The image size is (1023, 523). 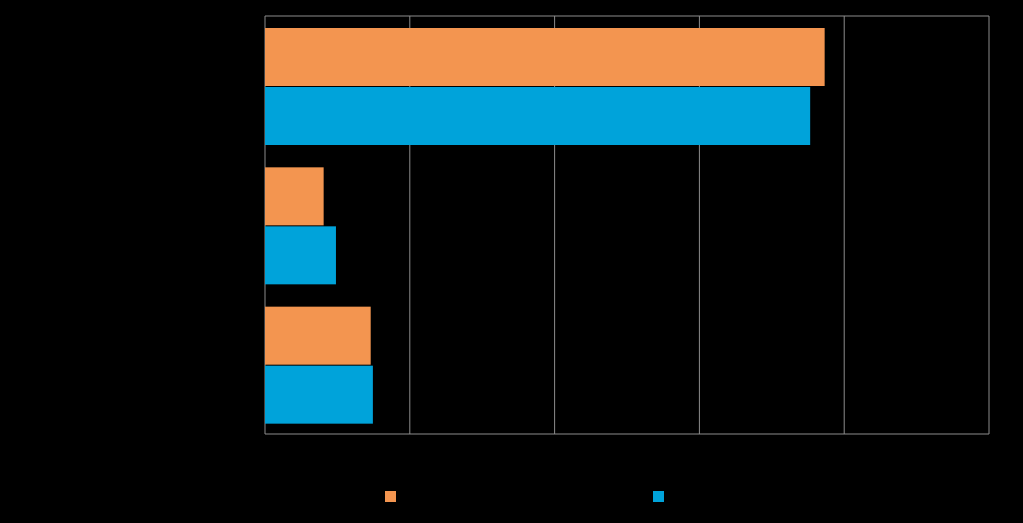 I want to click on x-tick-label: 80, so click(x=845, y=449).